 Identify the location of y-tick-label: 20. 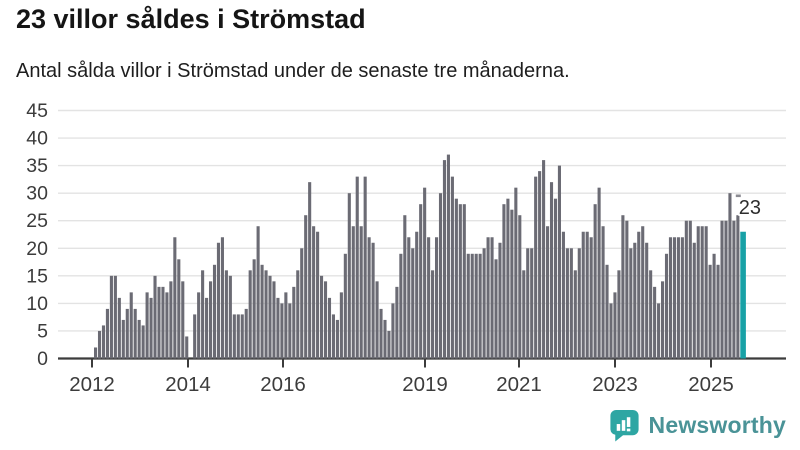
(37, 249).